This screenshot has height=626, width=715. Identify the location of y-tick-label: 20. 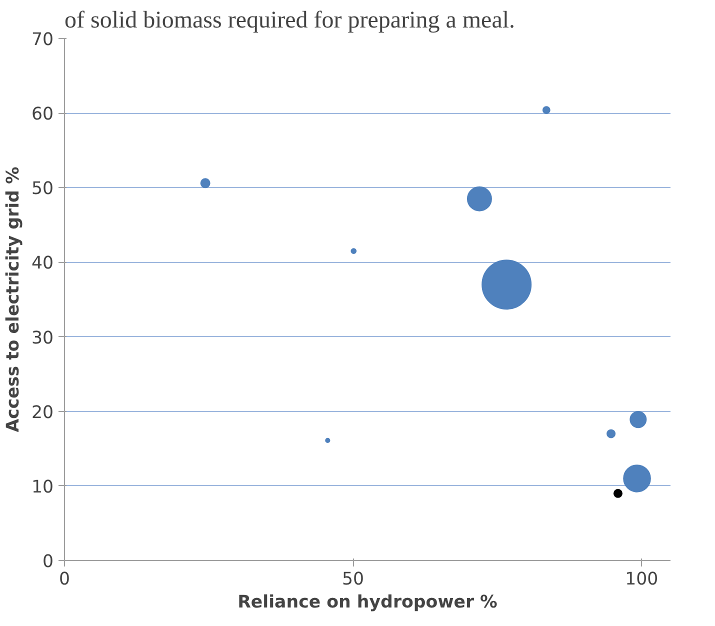
(42, 412).